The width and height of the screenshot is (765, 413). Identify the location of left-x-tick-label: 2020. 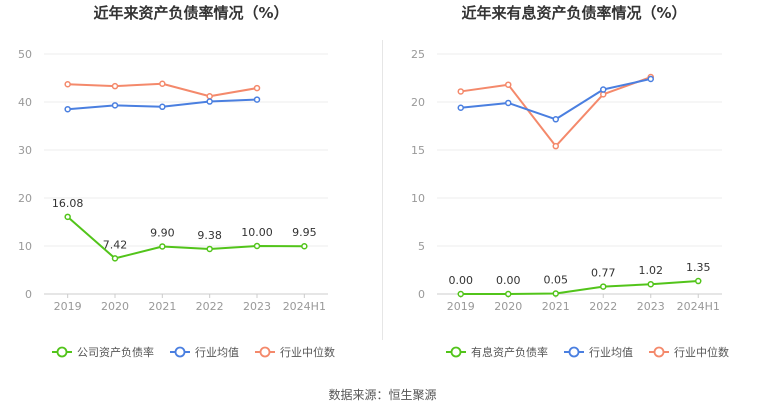
(115, 306).